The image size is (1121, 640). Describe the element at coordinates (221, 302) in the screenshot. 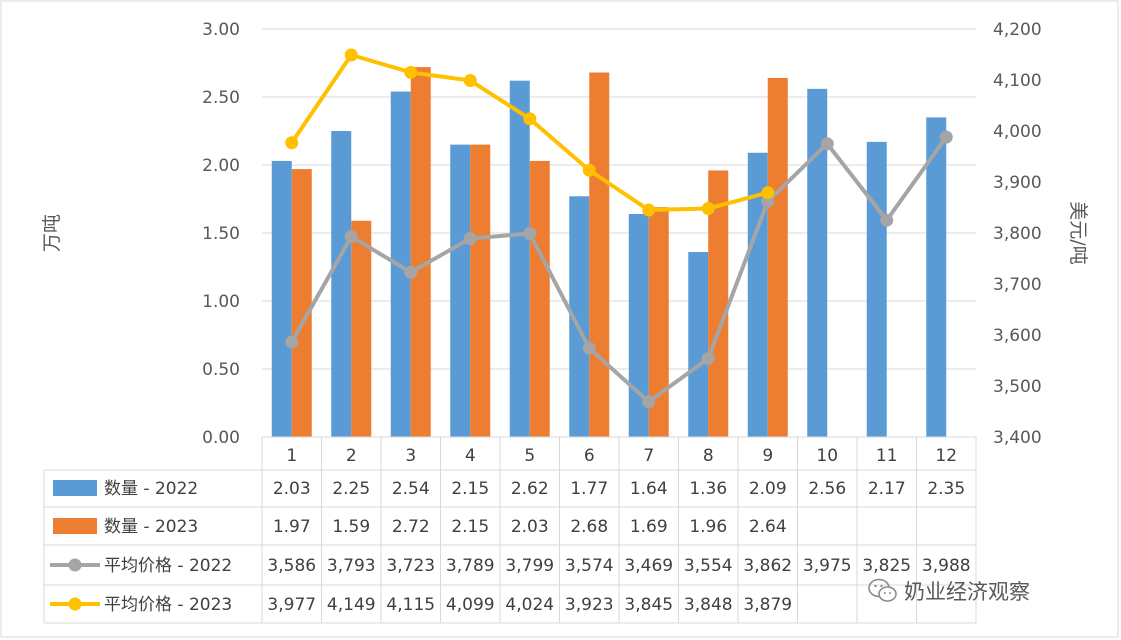

I see `y-left-tick-label: 1.00` at that location.